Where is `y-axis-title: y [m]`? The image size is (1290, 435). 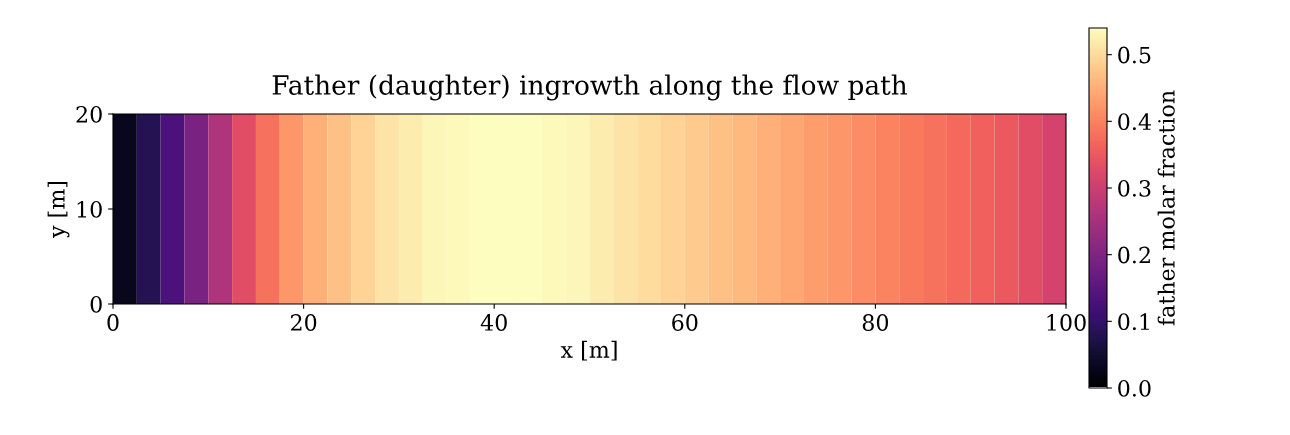 y-axis-title: y [m] is located at coordinates (58, 210).